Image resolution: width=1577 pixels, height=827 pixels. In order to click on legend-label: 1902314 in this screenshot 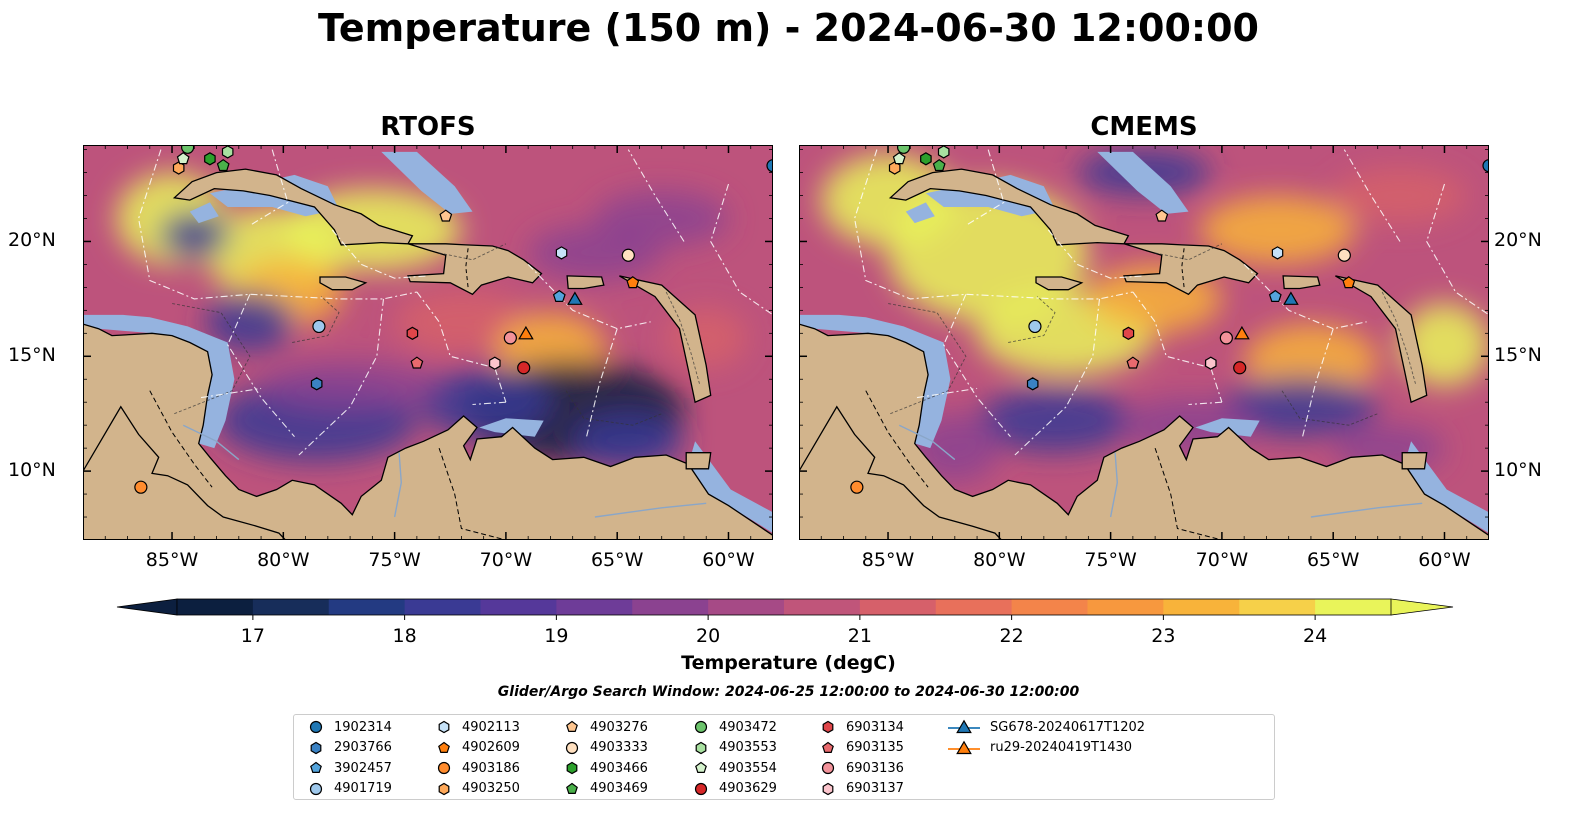, I will do `click(363, 727)`.